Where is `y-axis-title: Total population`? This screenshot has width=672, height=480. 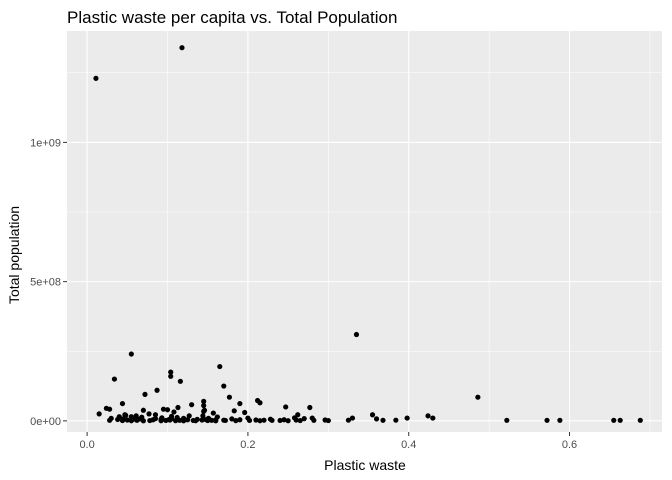
y-axis-title: Total population is located at coordinates (14, 255).